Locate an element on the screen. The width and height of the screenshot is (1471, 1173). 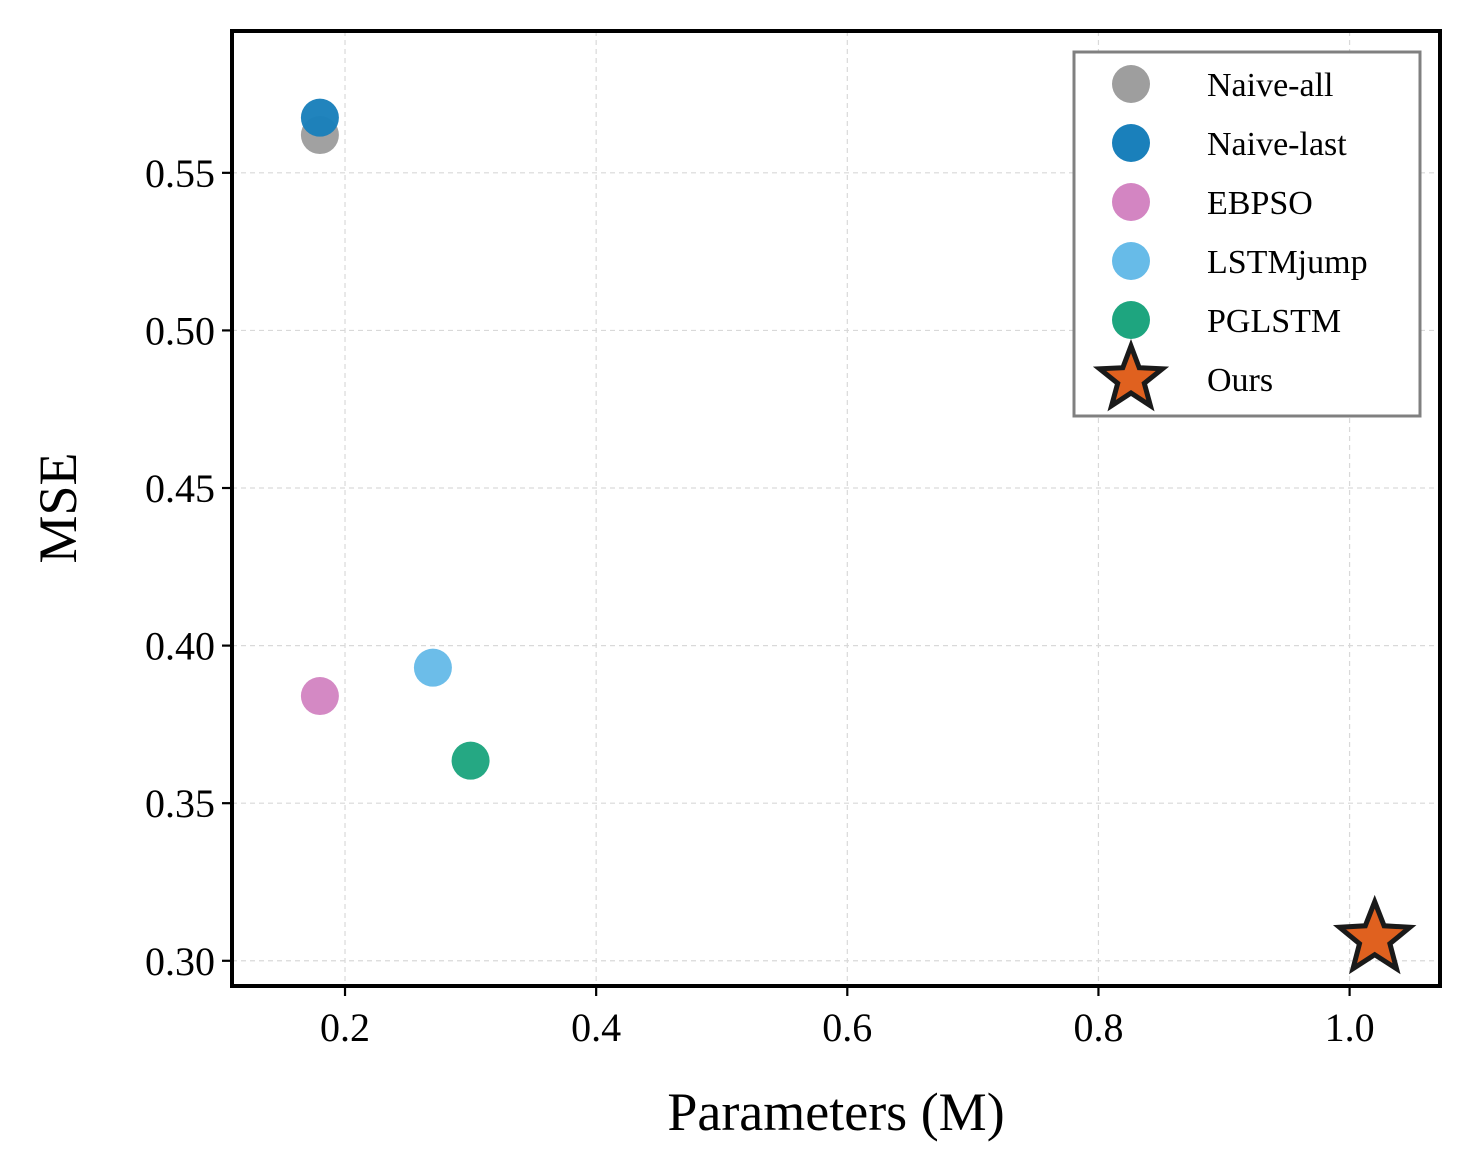
legend-marker-naive-all is located at coordinates (1131, 84).